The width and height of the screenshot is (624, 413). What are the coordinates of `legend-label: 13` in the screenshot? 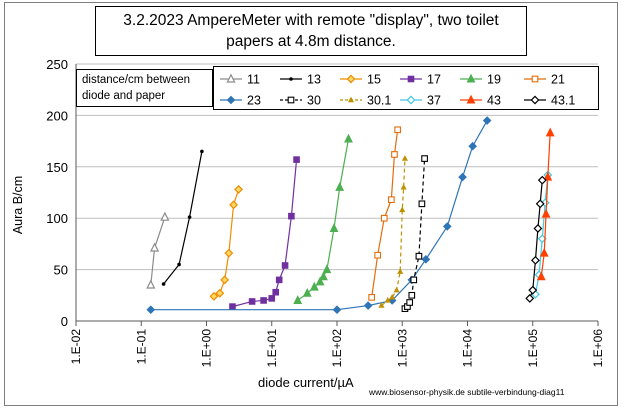 It's located at (314, 80).